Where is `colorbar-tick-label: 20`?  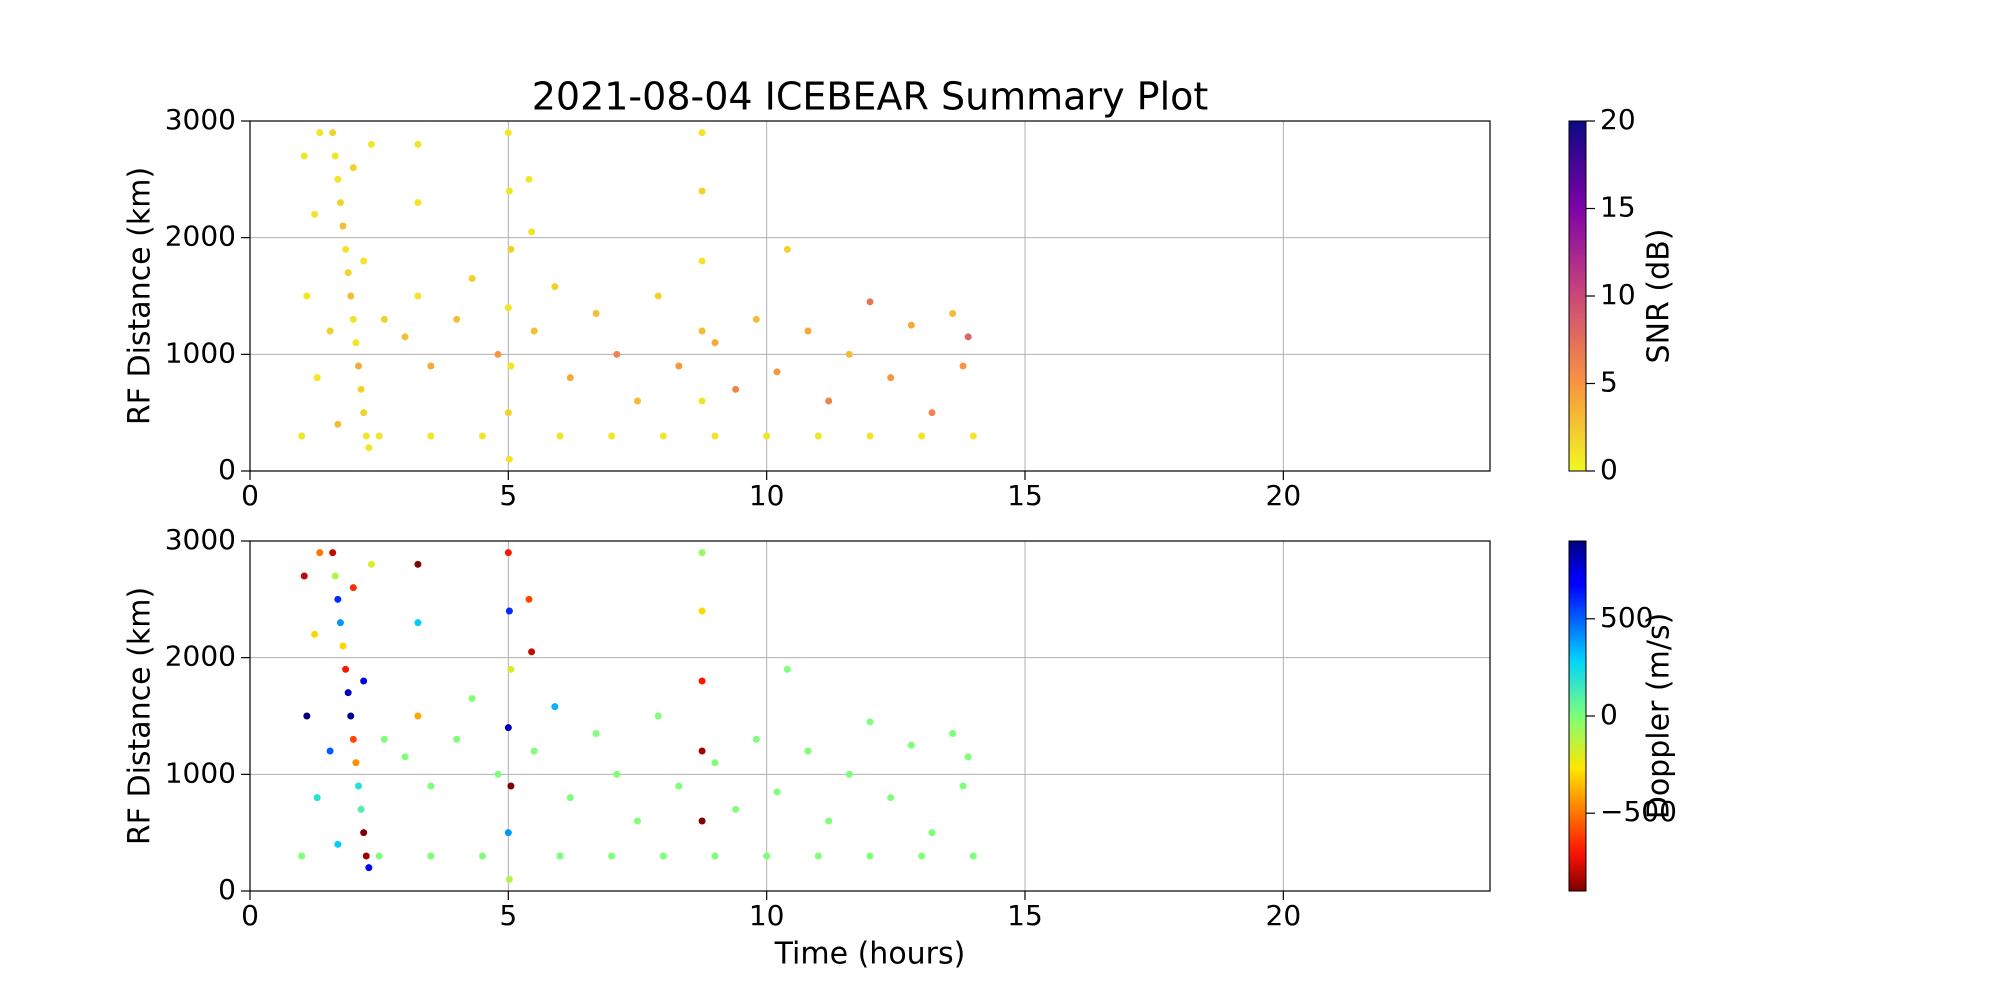
colorbar-tick-label: 20 is located at coordinates (1618, 119).